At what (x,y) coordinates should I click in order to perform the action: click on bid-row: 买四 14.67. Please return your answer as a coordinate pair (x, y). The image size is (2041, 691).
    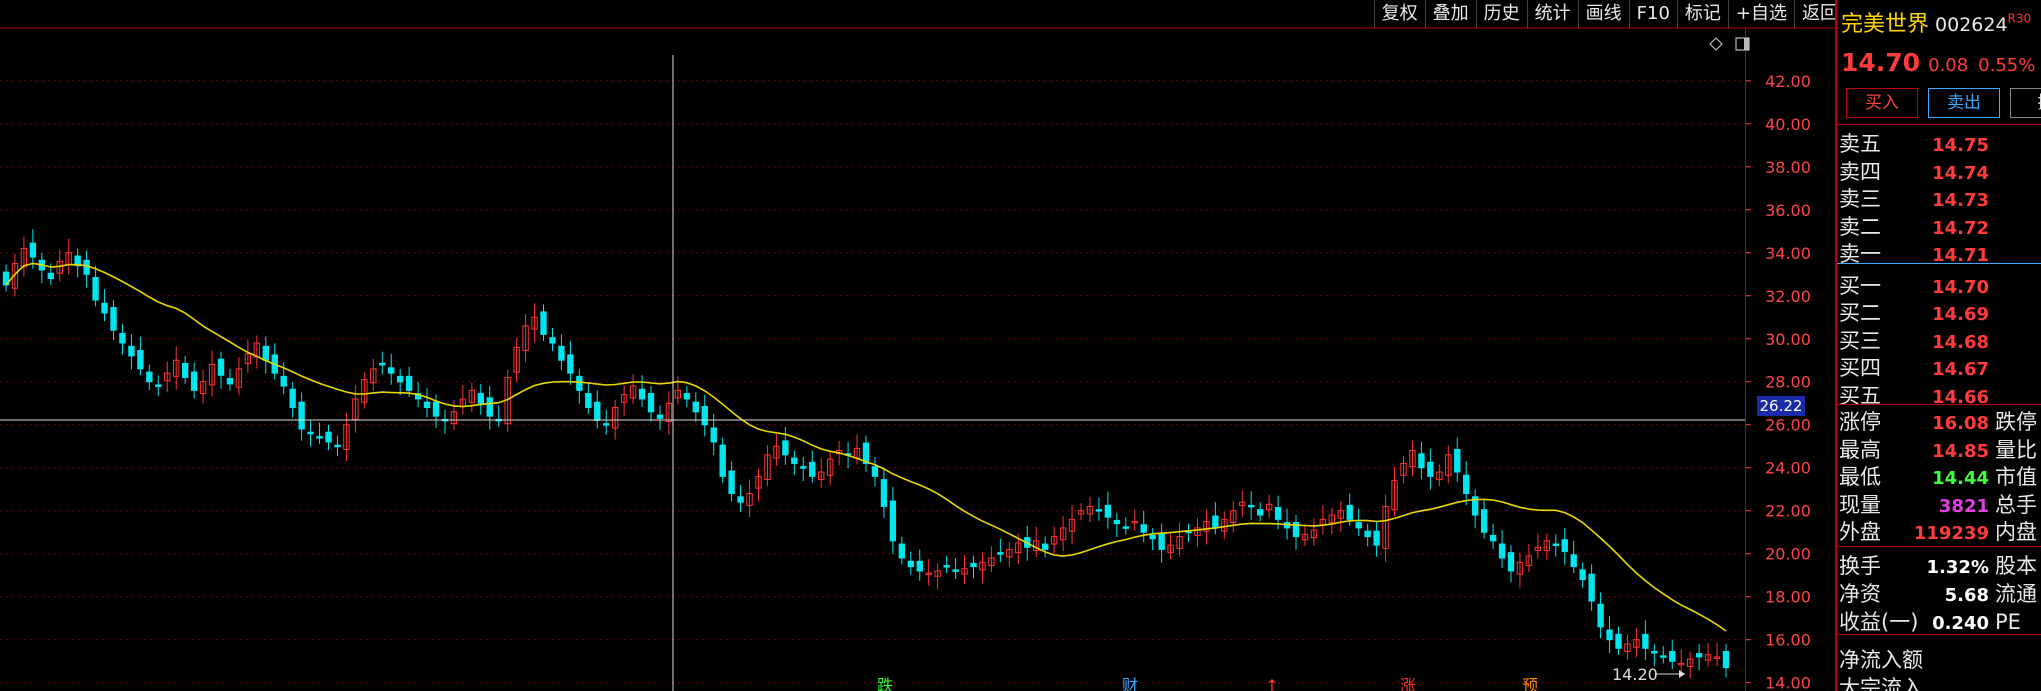
    Looking at the image, I should click on (1940, 366).